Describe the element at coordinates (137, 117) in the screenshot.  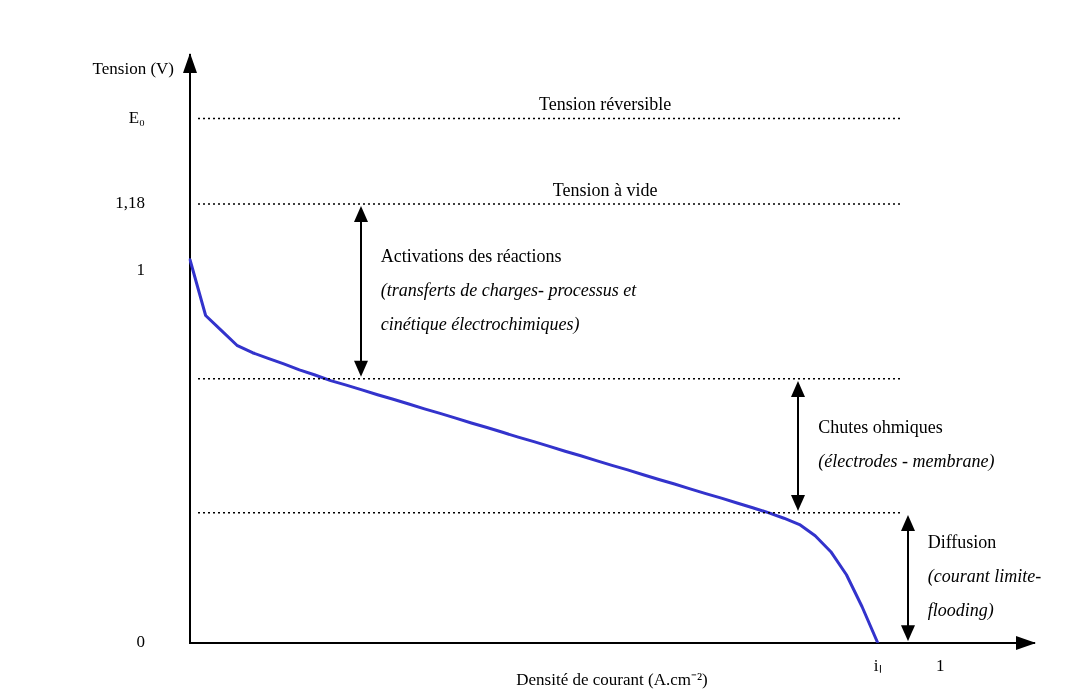
I see `y-tick-label: E₀` at that location.